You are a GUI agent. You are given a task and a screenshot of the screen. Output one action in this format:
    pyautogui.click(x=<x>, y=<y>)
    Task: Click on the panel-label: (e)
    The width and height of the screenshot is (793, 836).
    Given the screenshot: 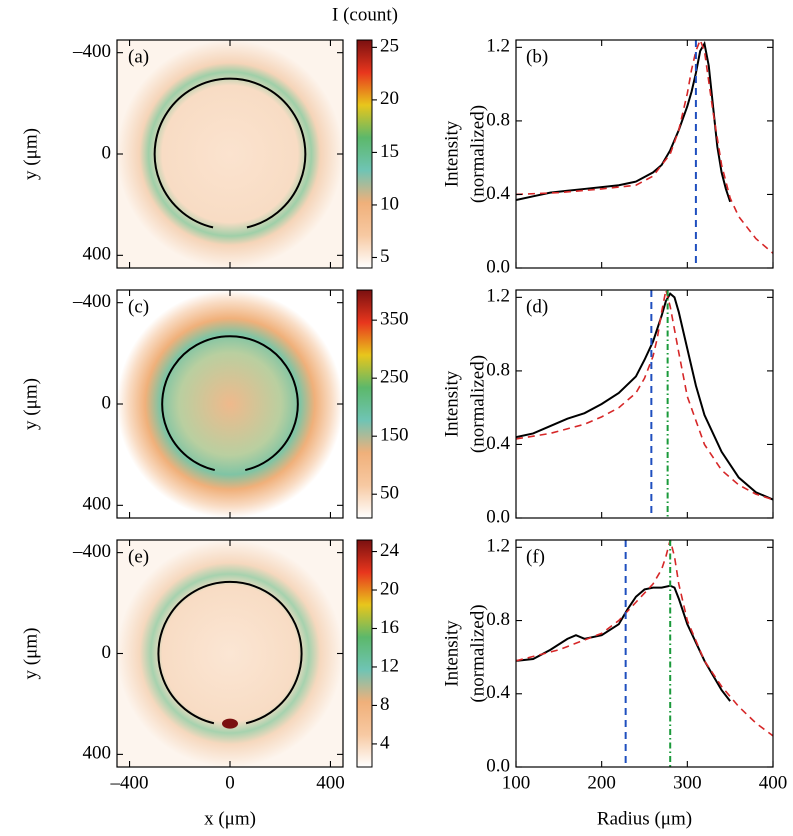 What is the action you would take?
    pyautogui.click(x=138, y=556)
    